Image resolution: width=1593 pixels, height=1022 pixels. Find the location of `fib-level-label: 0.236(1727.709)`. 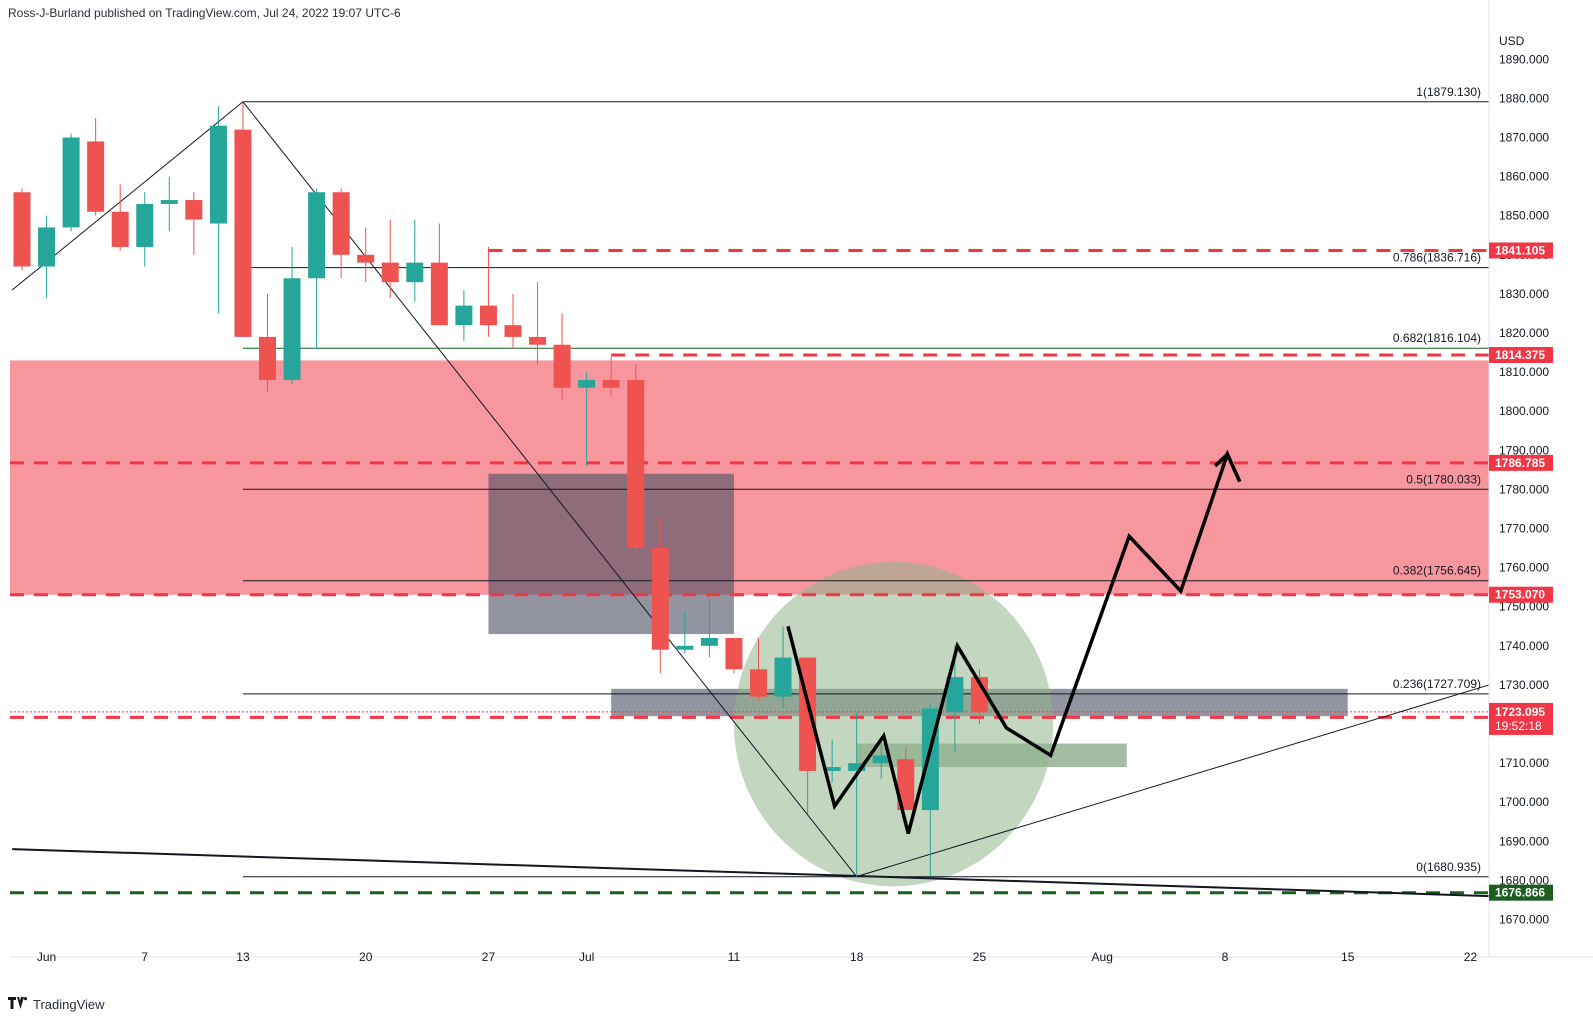

fib-level-label: 0.236(1727.709) is located at coordinates (1437, 684).